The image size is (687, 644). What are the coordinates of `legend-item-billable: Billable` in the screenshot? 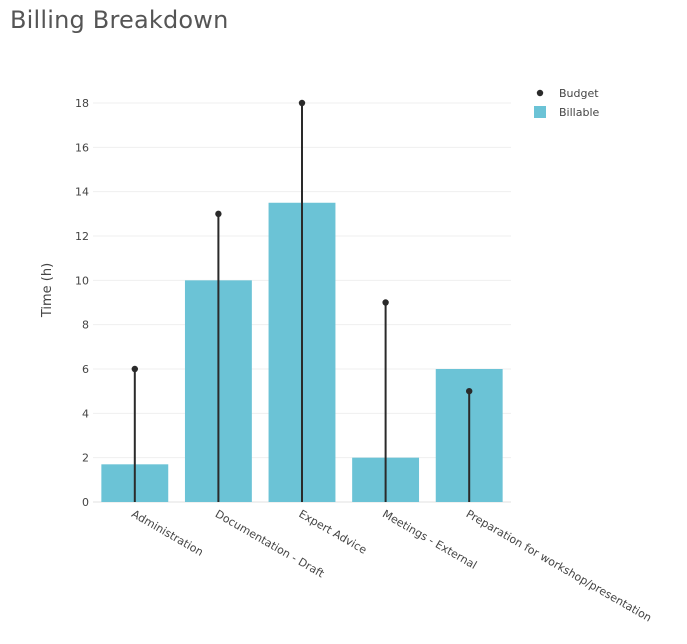 It's located at (566, 112).